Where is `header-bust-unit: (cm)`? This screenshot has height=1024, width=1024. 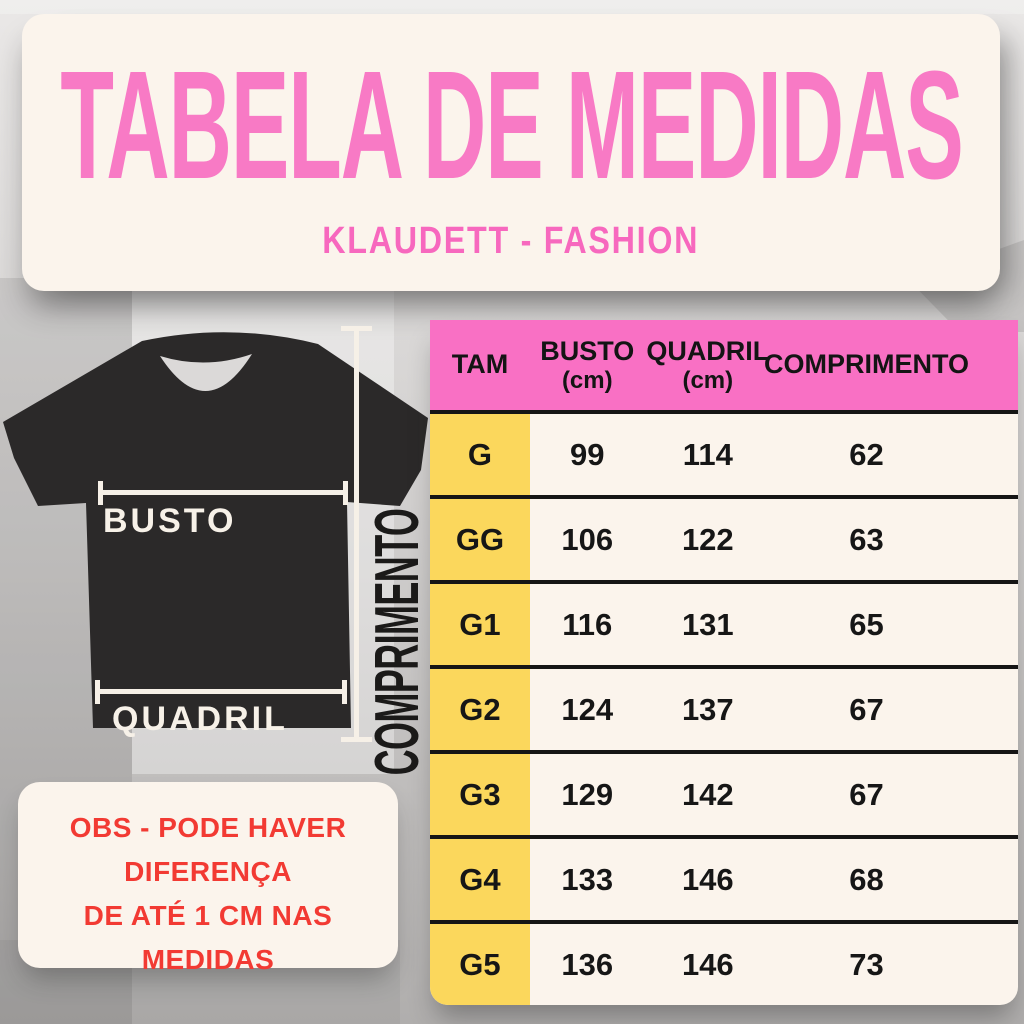
header-bust-unit: (cm) is located at coordinates (587, 380).